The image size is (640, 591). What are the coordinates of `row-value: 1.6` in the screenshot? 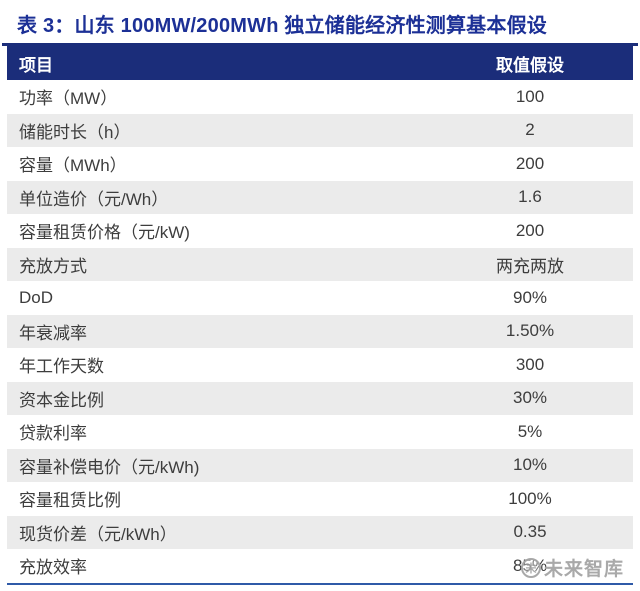 It's located at (530, 197).